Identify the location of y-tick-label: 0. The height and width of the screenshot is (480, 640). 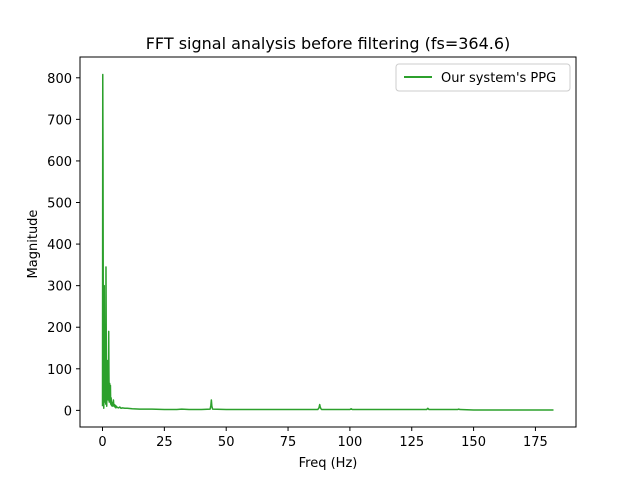
(68, 411).